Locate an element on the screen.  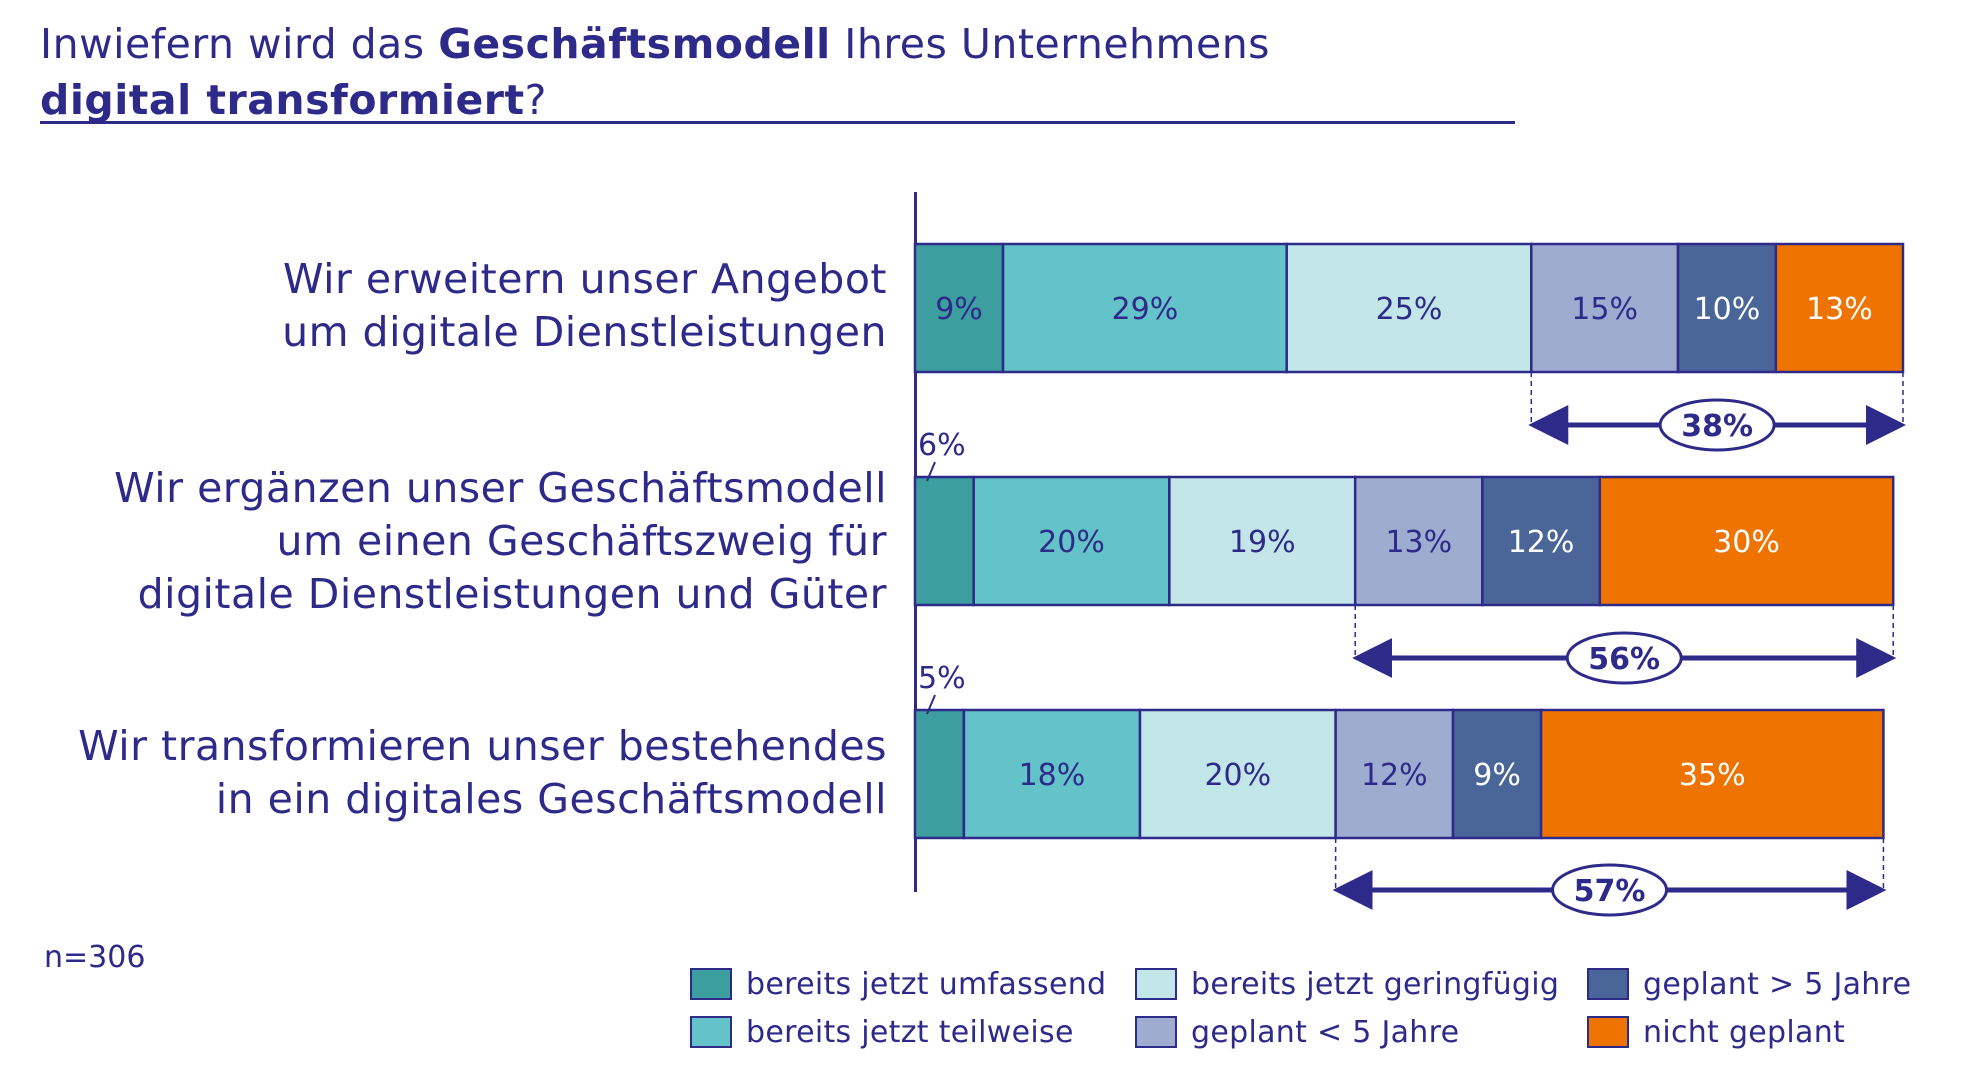
legend-item: geplant > 5 Jahre is located at coordinates (1749, 984).